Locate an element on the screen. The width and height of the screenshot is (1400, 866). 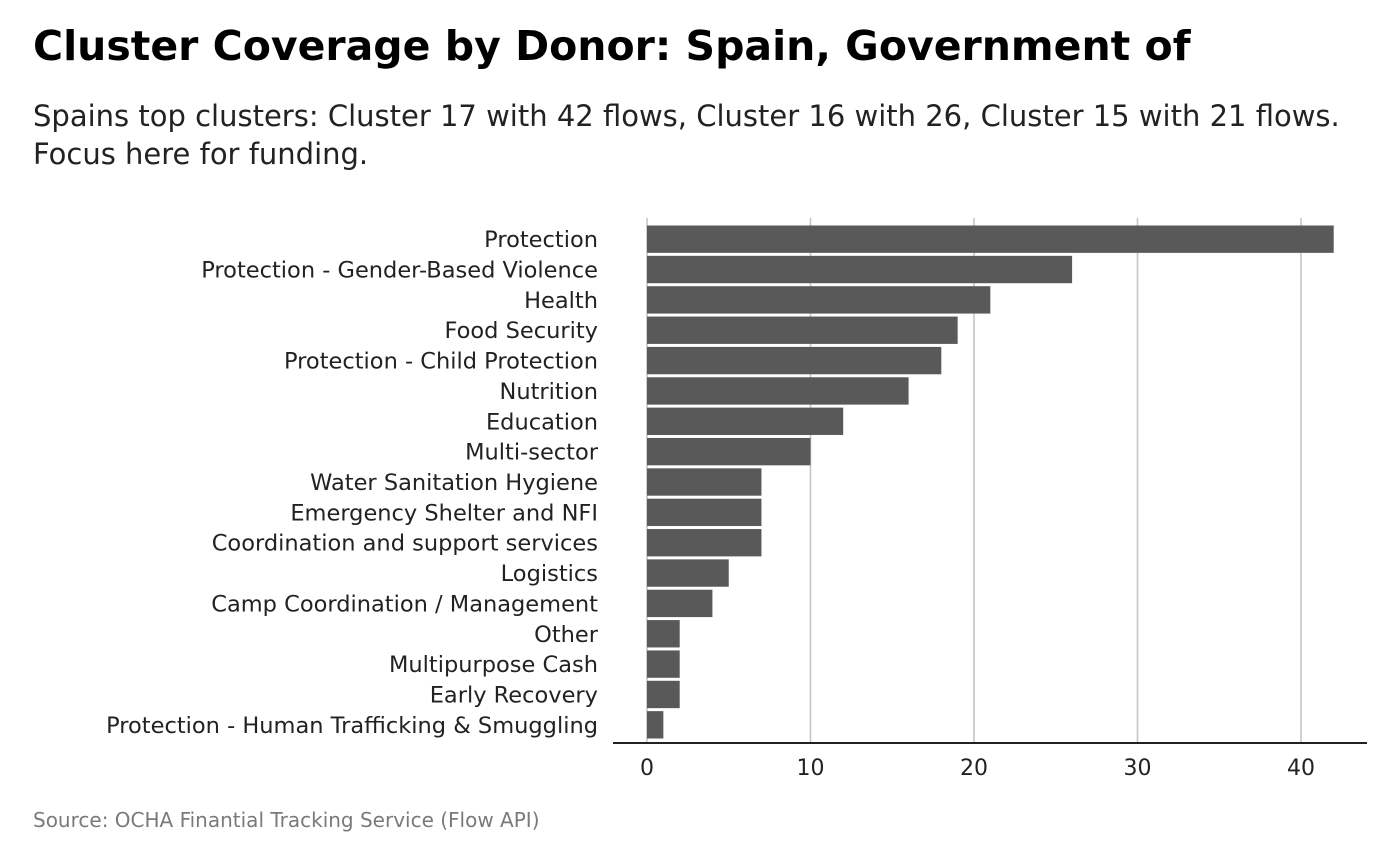
category-label: Water Sanitation Hygiene is located at coordinates (454, 483).